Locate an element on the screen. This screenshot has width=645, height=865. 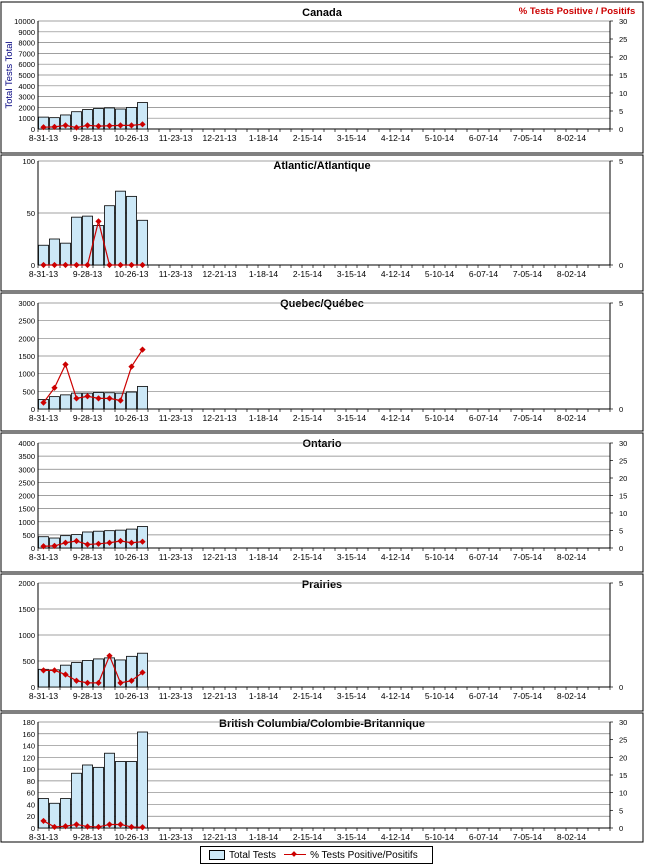
panel-1-ytick-label: 10000 is located at coordinates (24, 21).